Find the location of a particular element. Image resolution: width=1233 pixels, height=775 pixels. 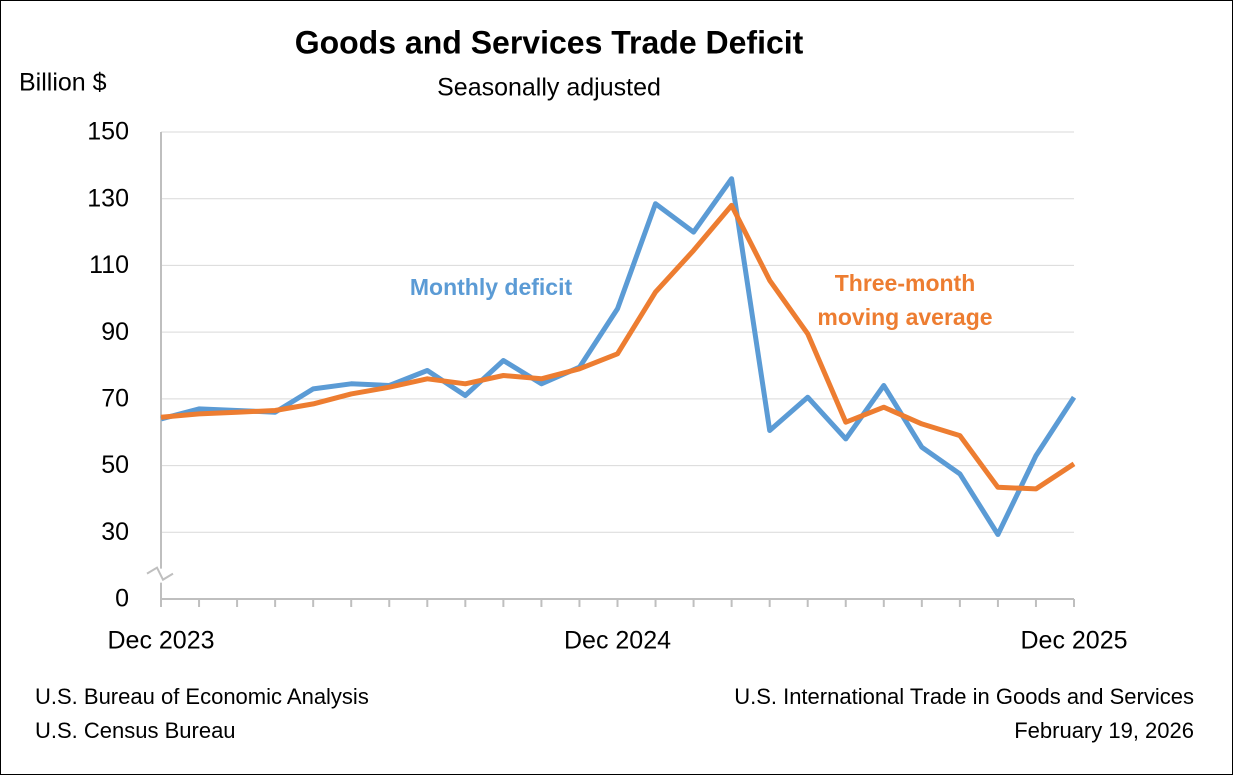

y-axis-label: Billion $ is located at coordinates (63, 83).